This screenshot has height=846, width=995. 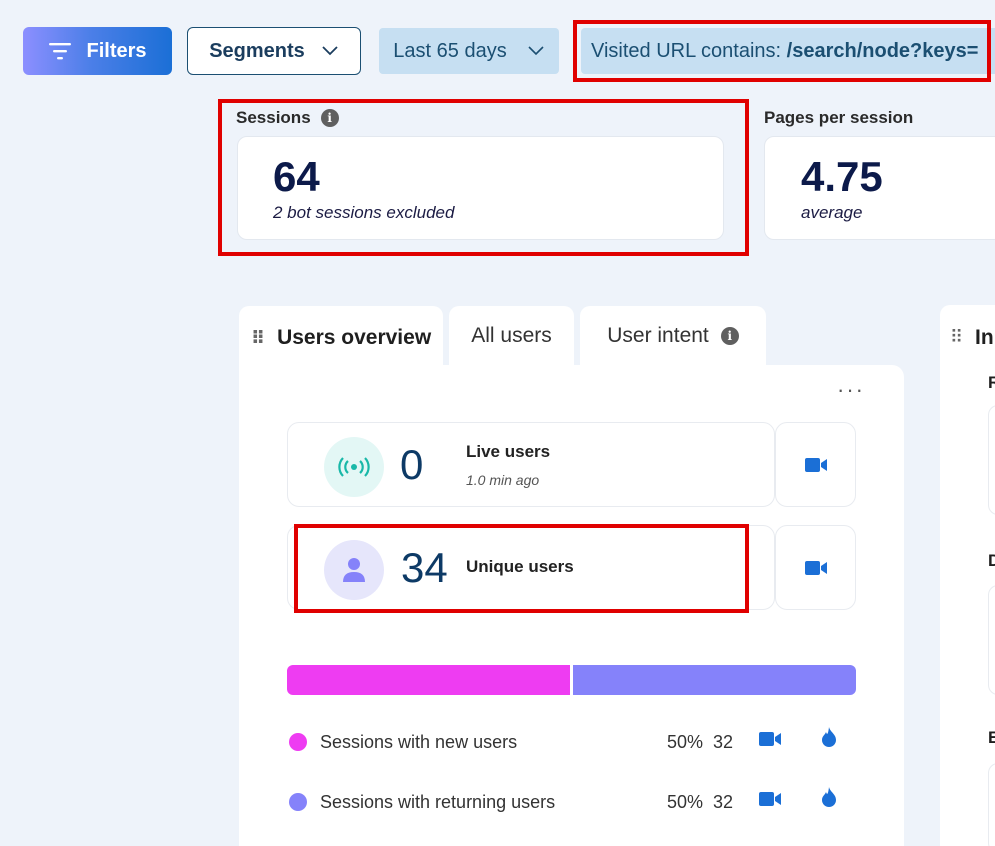 What do you see at coordinates (354, 337) in the screenshot?
I see `tab-label: Users overview` at bounding box center [354, 337].